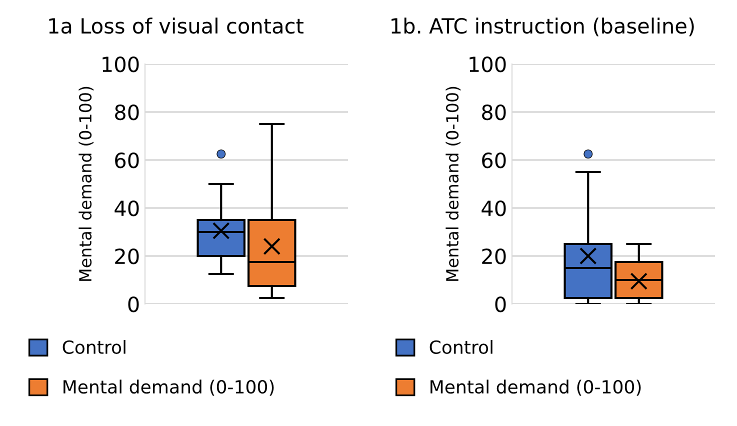  What do you see at coordinates (543, 27) in the screenshot?
I see `chart-title: 1b. ATC instruction (baseline)` at bounding box center [543, 27].